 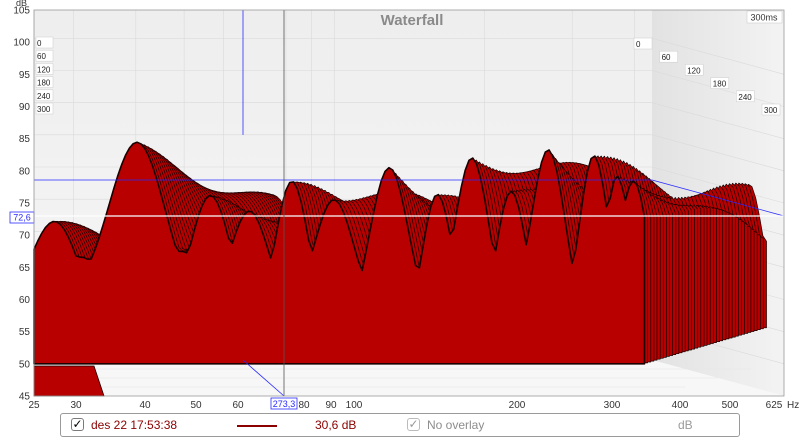 What do you see at coordinates (134, 425) in the screenshot?
I see `measurement-label: des 22 17:53:38` at bounding box center [134, 425].